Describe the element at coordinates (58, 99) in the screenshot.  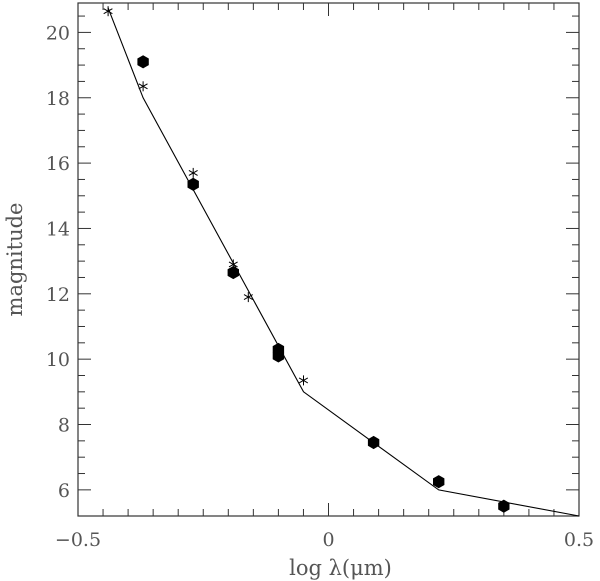
I see `y-tick-label: 18` at that location.